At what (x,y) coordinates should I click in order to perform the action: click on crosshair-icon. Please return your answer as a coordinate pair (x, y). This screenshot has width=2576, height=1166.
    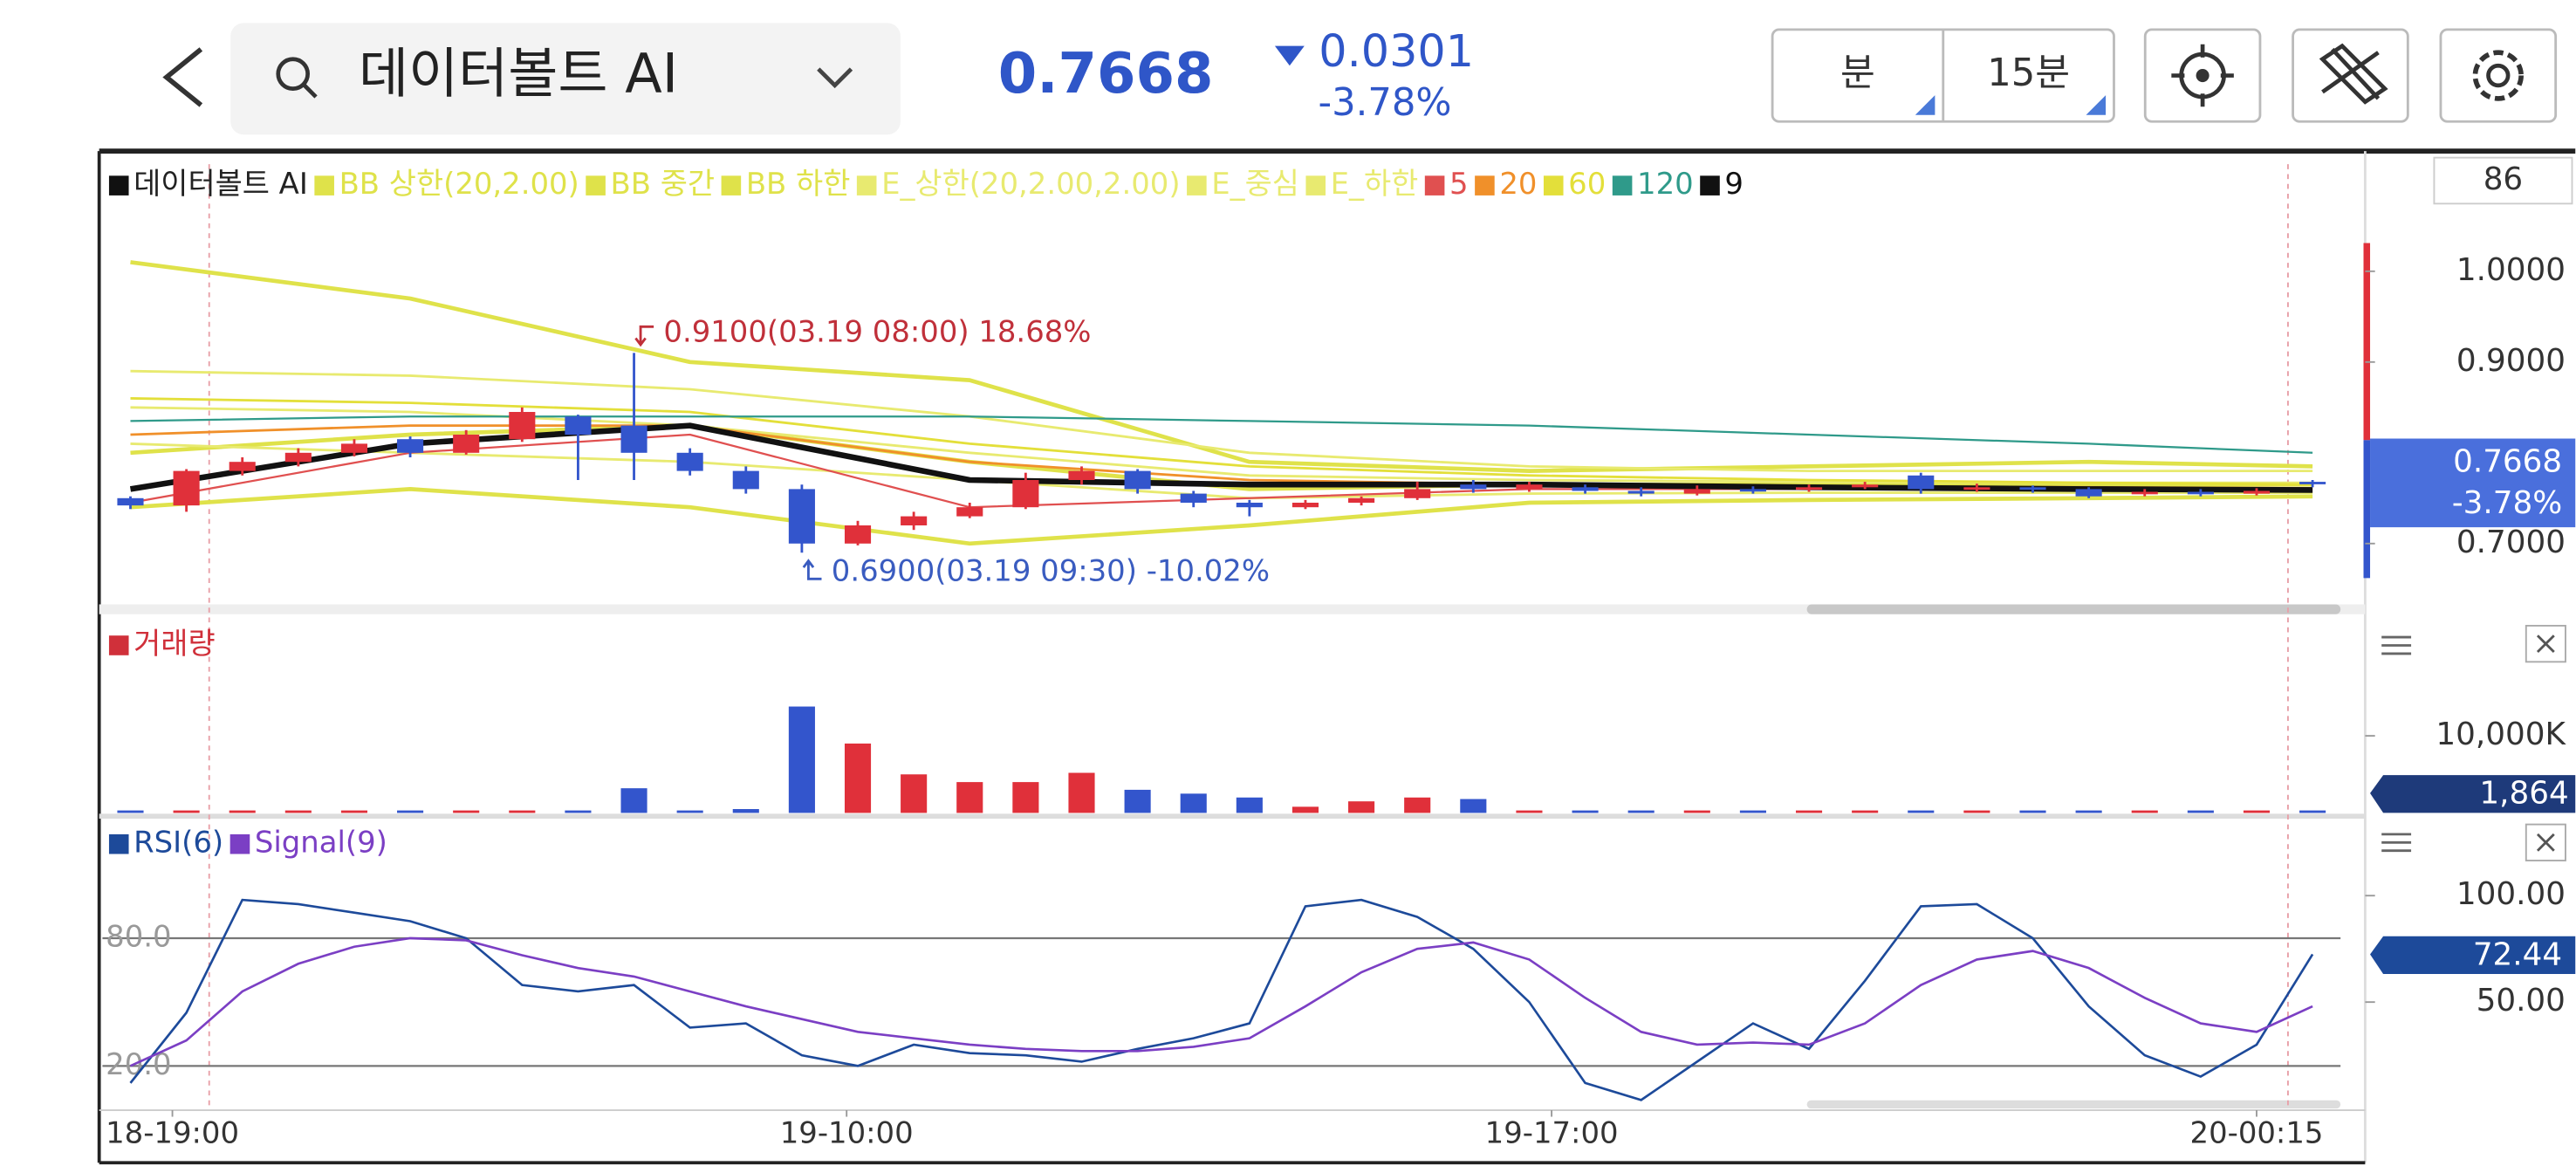
    Looking at the image, I should click on (2202, 75).